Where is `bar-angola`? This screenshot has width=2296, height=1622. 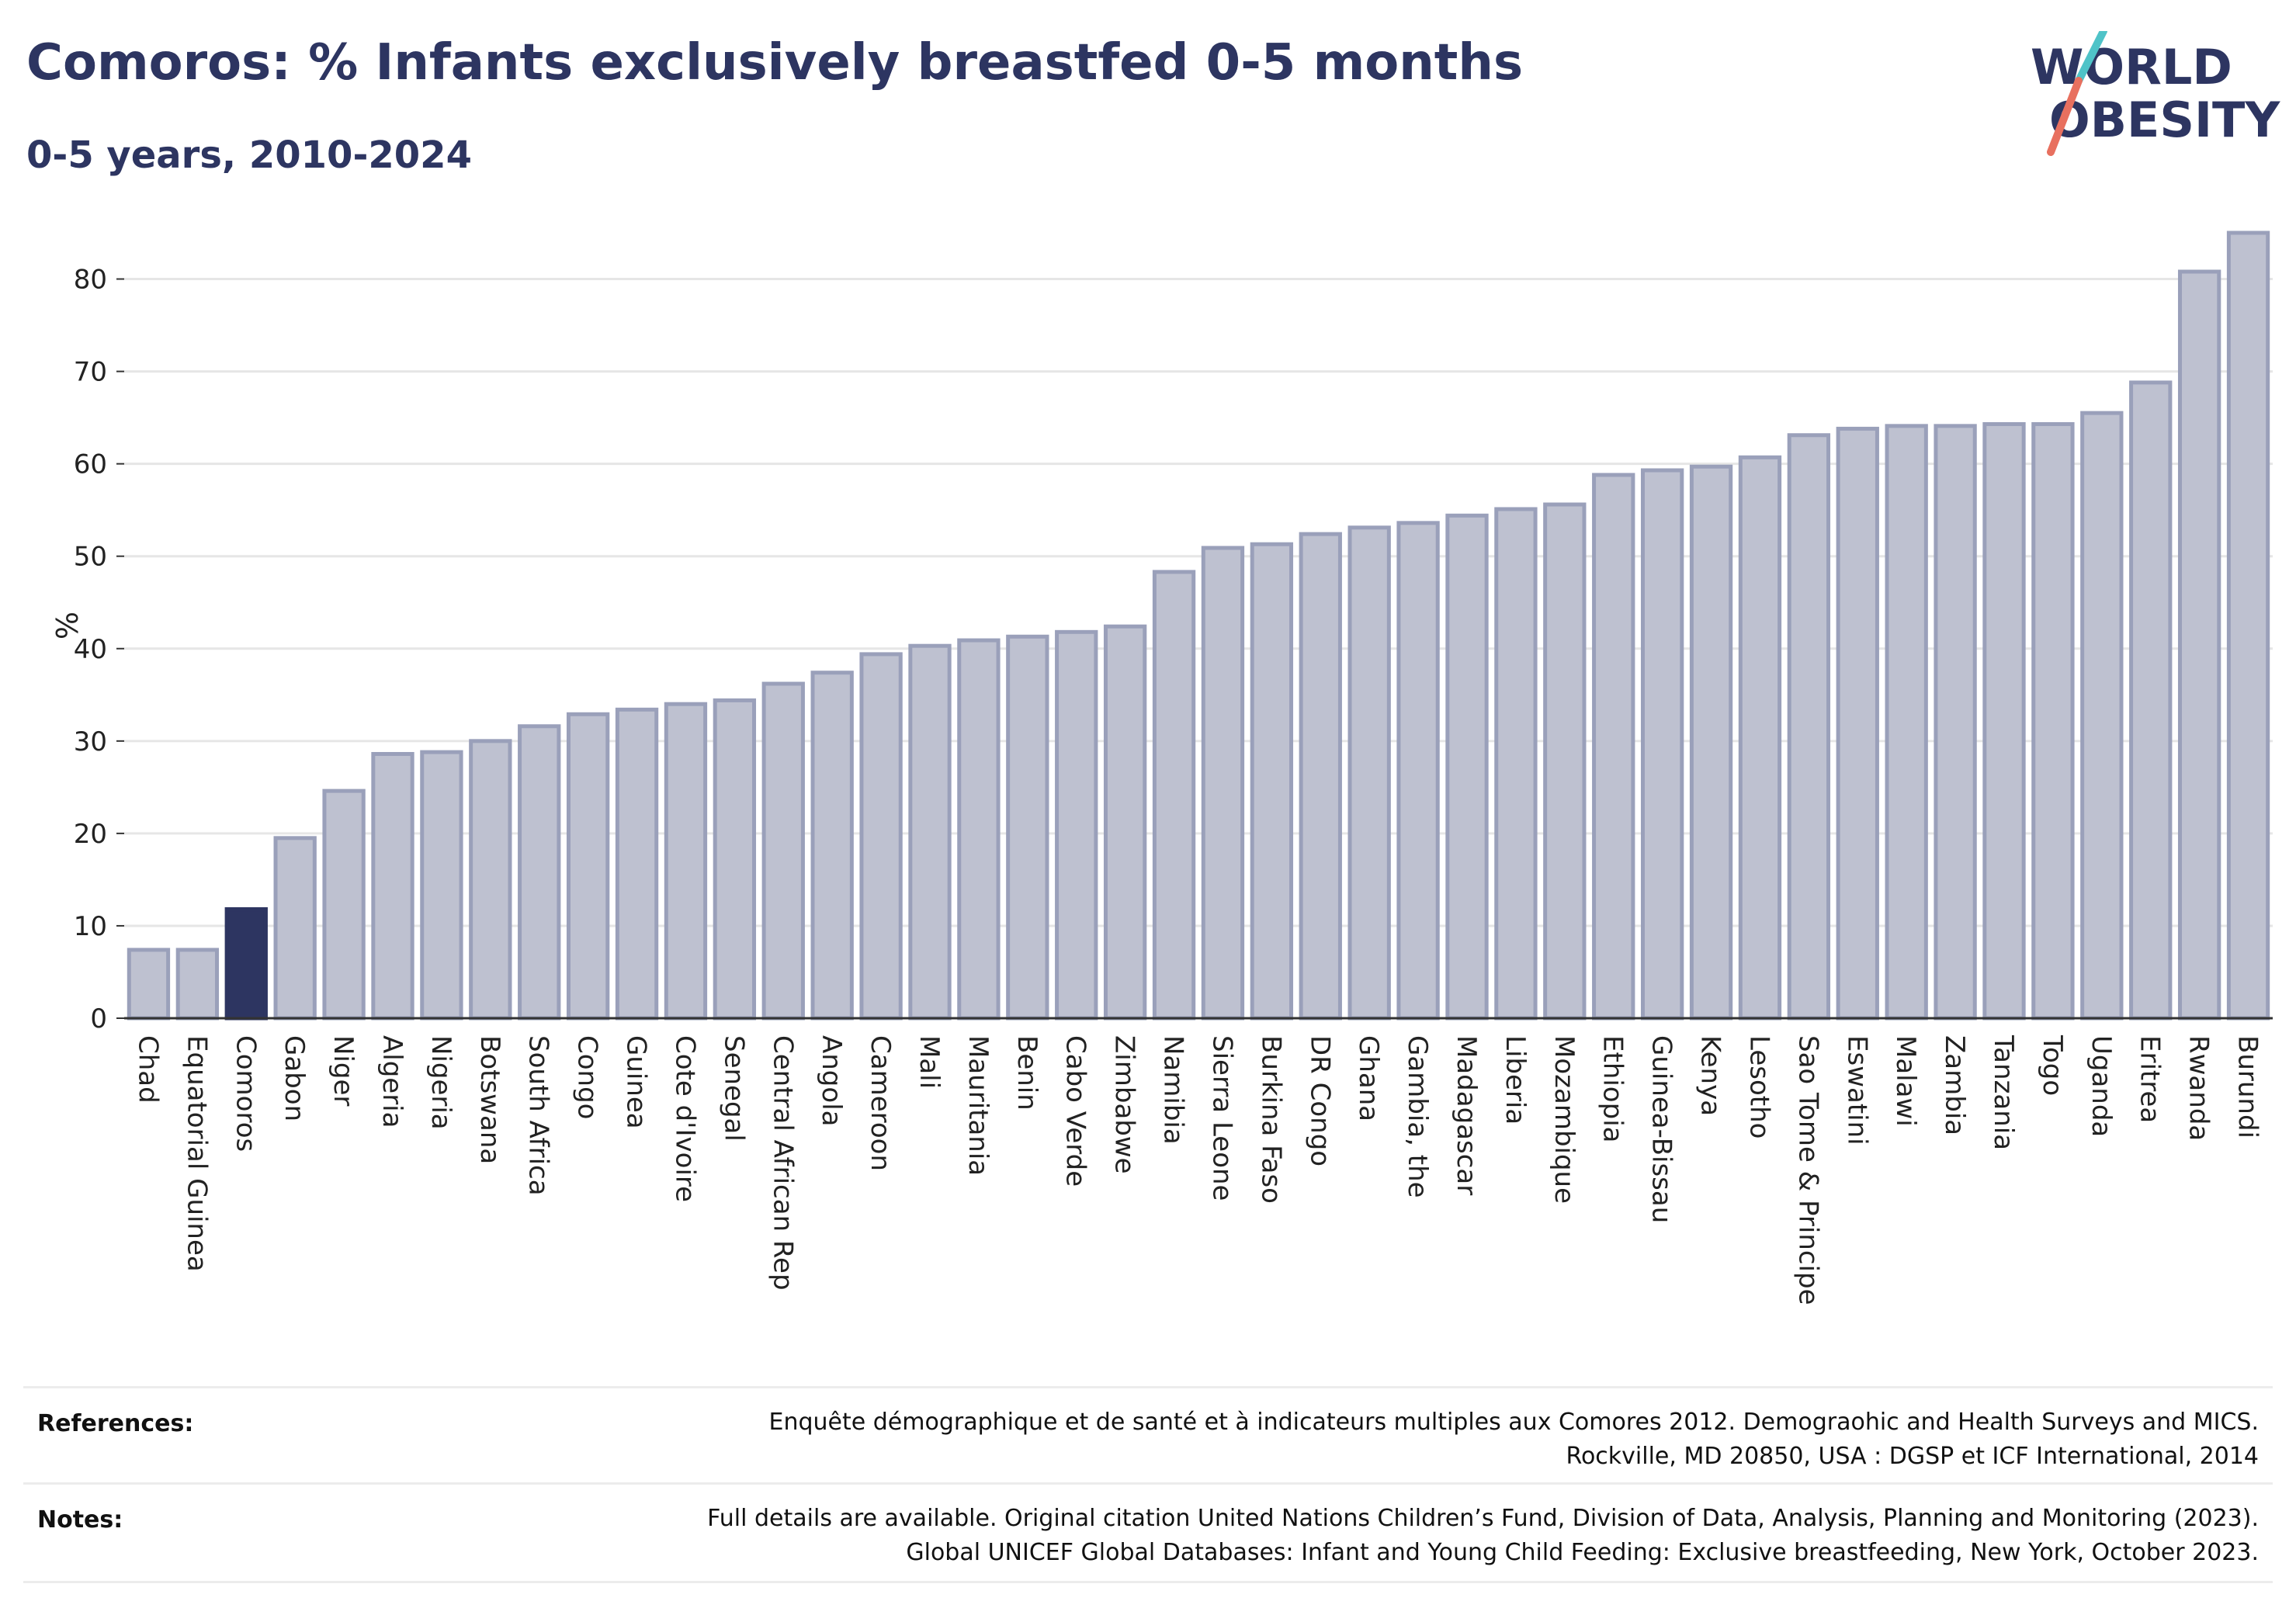 bar-angola is located at coordinates (832, 846).